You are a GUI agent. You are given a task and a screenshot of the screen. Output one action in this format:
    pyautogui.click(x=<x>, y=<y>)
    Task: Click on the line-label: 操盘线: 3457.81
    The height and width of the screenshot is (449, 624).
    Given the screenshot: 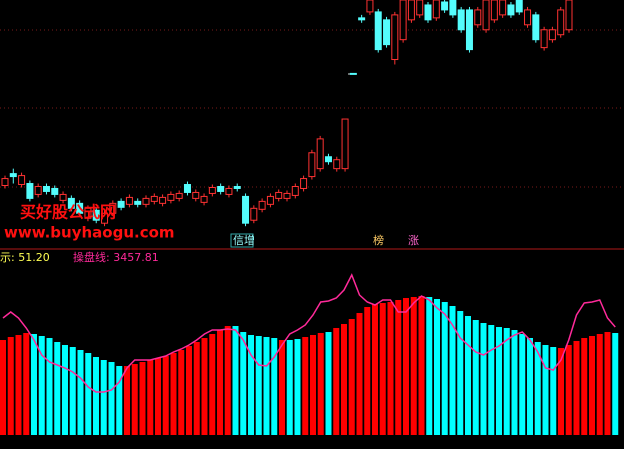 What is the action you would take?
    pyautogui.click(x=116, y=257)
    